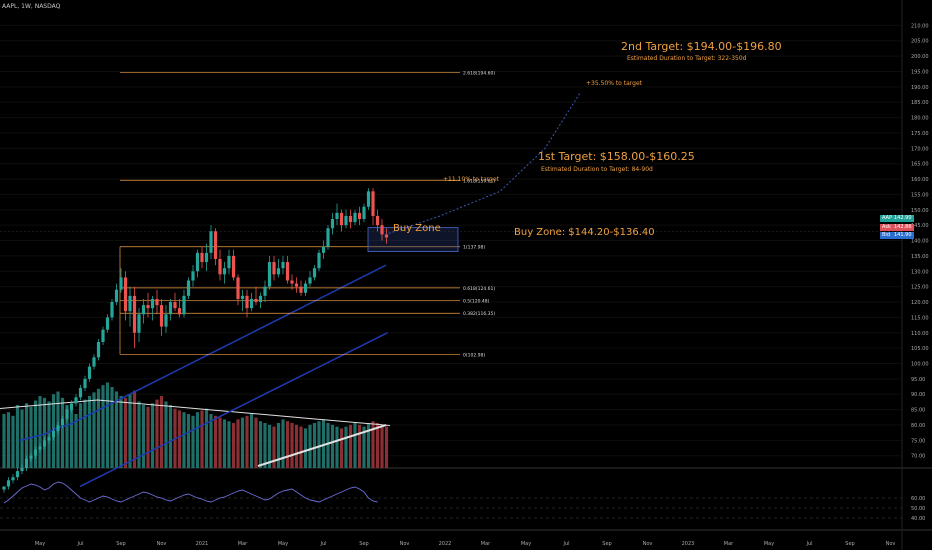 This screenshot has height=550, width=932. Describe the element at coordinates (920, 364) in the screenshot. I see `y-tick-label: 100.00` at that location.